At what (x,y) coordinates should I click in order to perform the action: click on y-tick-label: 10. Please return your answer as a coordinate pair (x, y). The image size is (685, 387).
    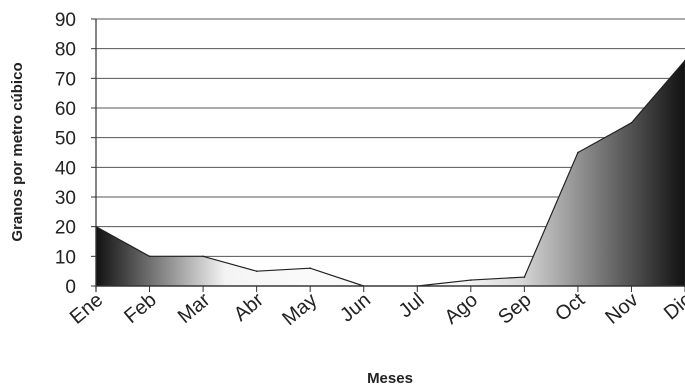
    Looking at the image, I should click on (65, 257).